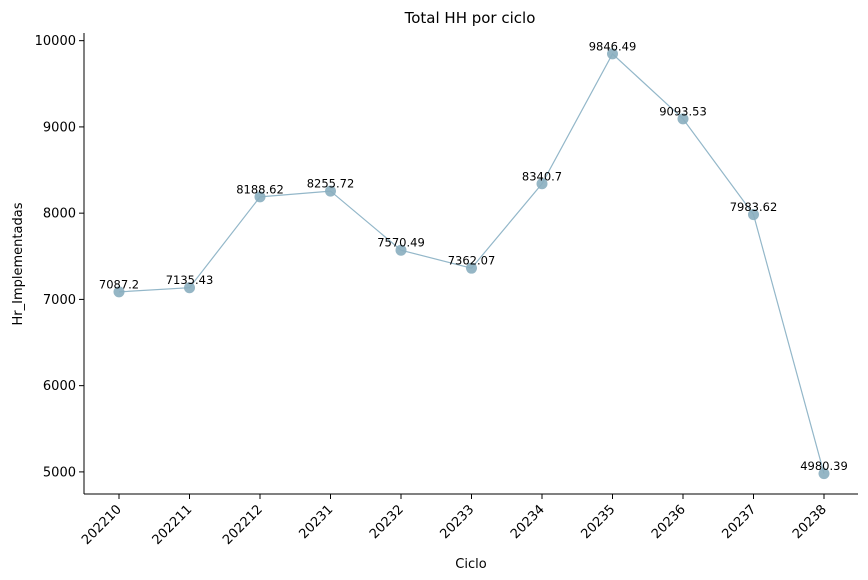  Describe the element at coordinates (754, 207) in the screenshot. I see `data-label: 7983.62` at that location.